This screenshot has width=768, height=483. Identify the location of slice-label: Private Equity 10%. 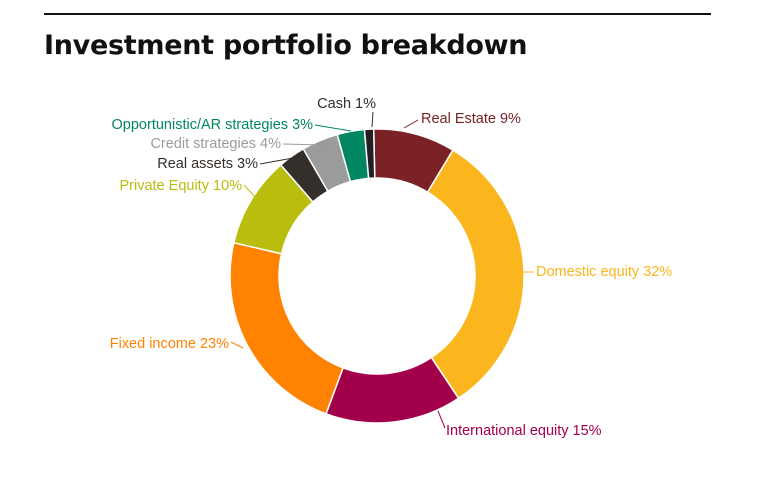
(180, 186).